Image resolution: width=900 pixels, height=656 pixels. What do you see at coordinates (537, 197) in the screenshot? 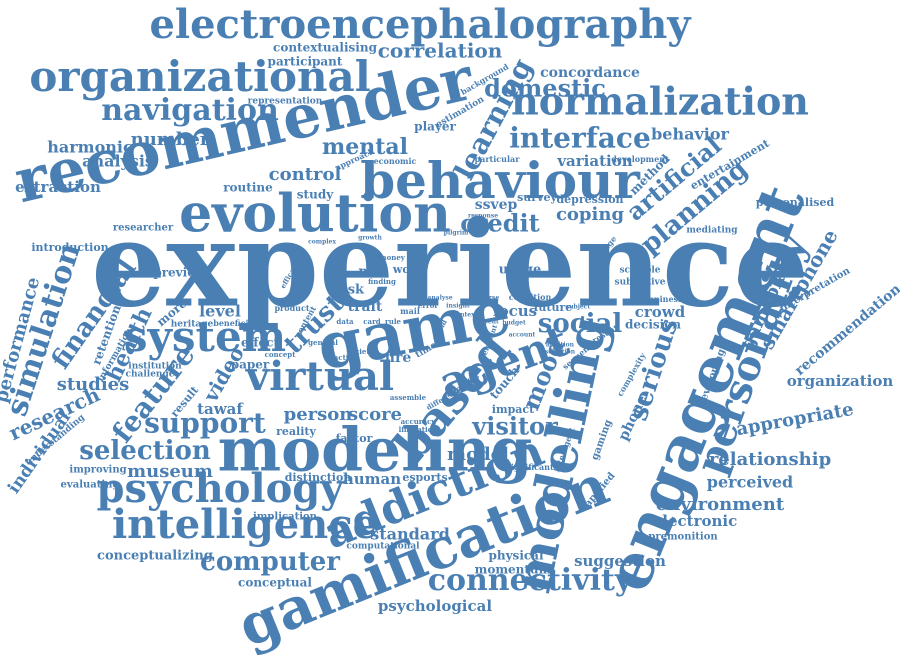
I see `cloud-word-survey: survey` at bounding box center [537, 197].